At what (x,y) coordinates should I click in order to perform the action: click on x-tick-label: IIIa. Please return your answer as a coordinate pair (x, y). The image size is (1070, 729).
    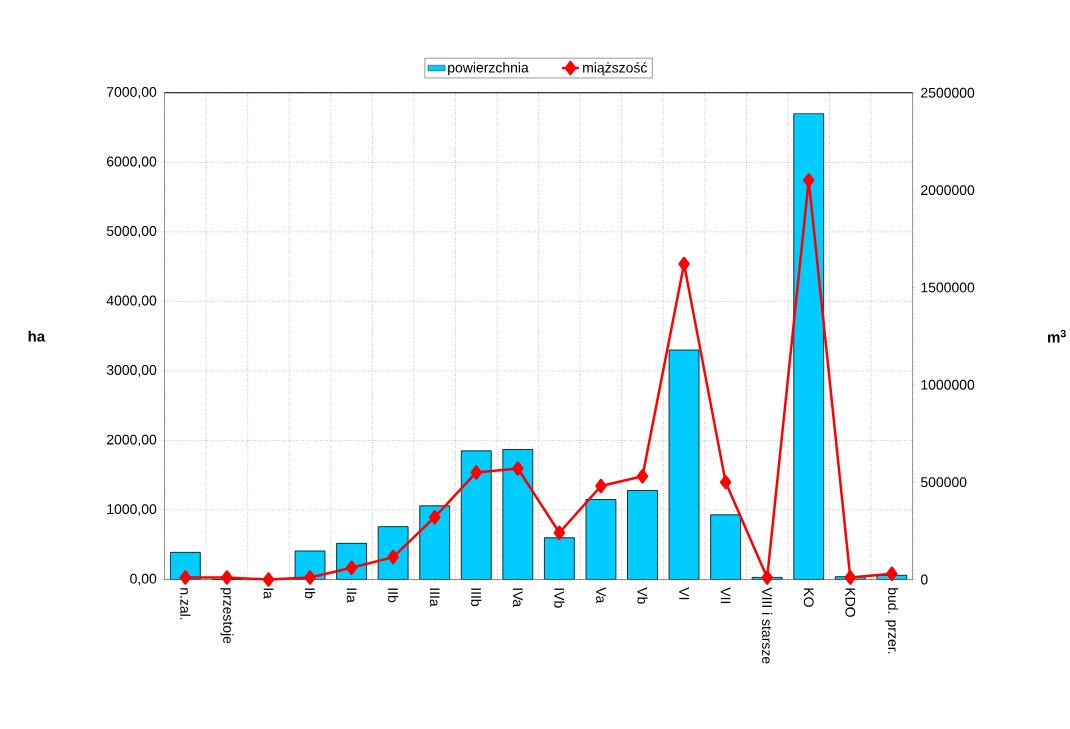
    Looking at the image, I should click on (434, 597).